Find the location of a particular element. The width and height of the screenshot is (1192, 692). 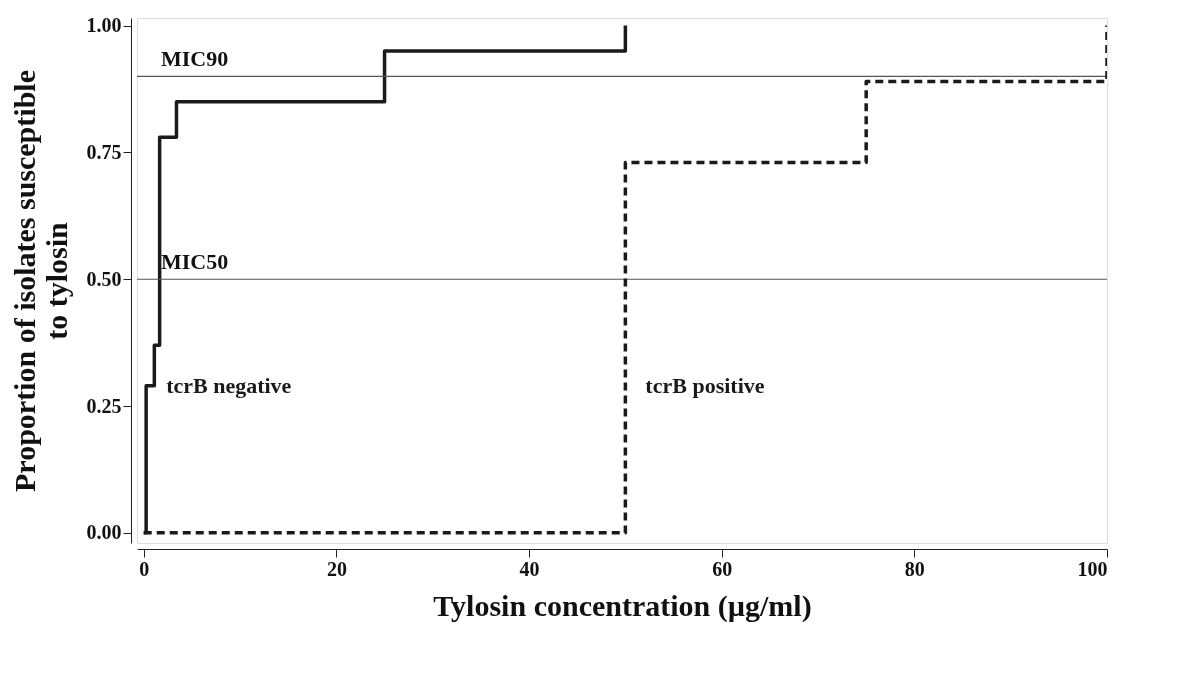

x-tick-label: 40 is located at coordinates (529, 568).